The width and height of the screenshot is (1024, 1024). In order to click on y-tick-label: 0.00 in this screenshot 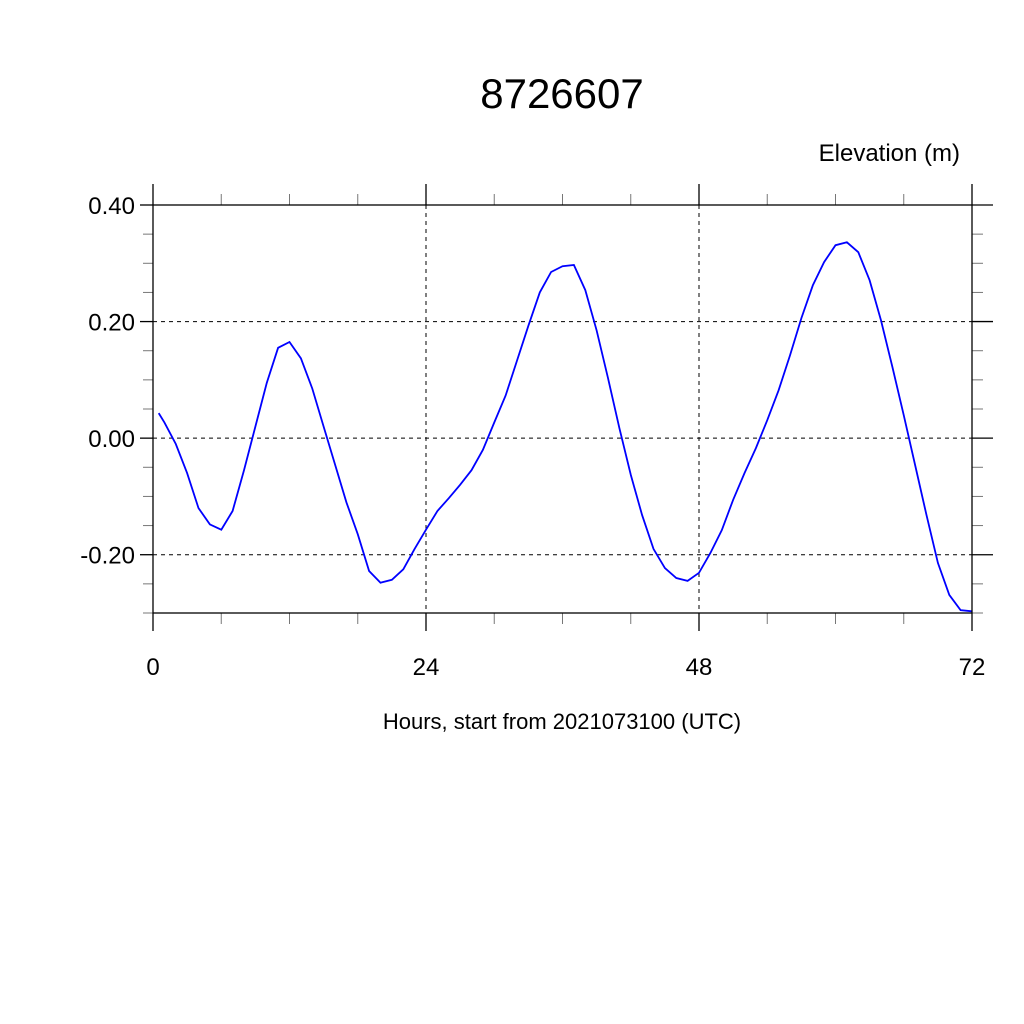, I will do `click(111, 439)`.